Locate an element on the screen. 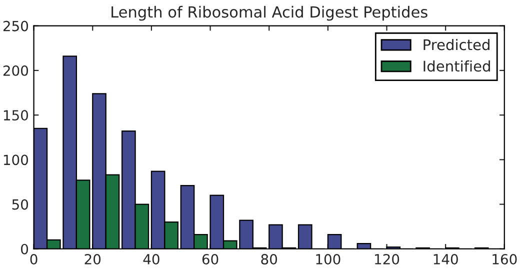 The width and height of the screenshot is (520, 272). x-tick-label: 140 is located at coordinates (446, 259).